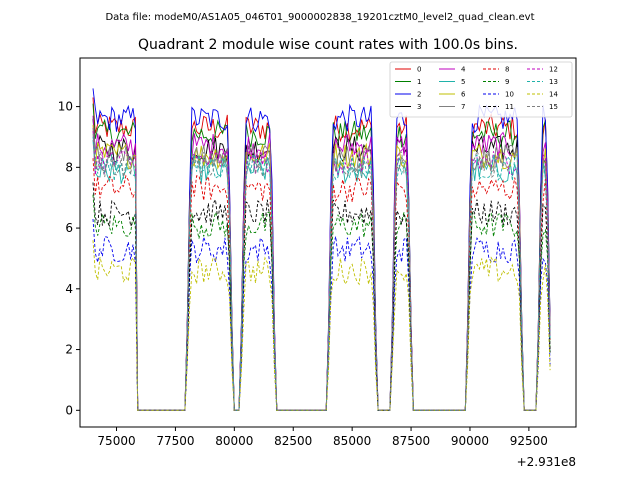 The width and height of the screenshot is (640, 480). I want to click on y-tick-label: 8, so click(69, 167).